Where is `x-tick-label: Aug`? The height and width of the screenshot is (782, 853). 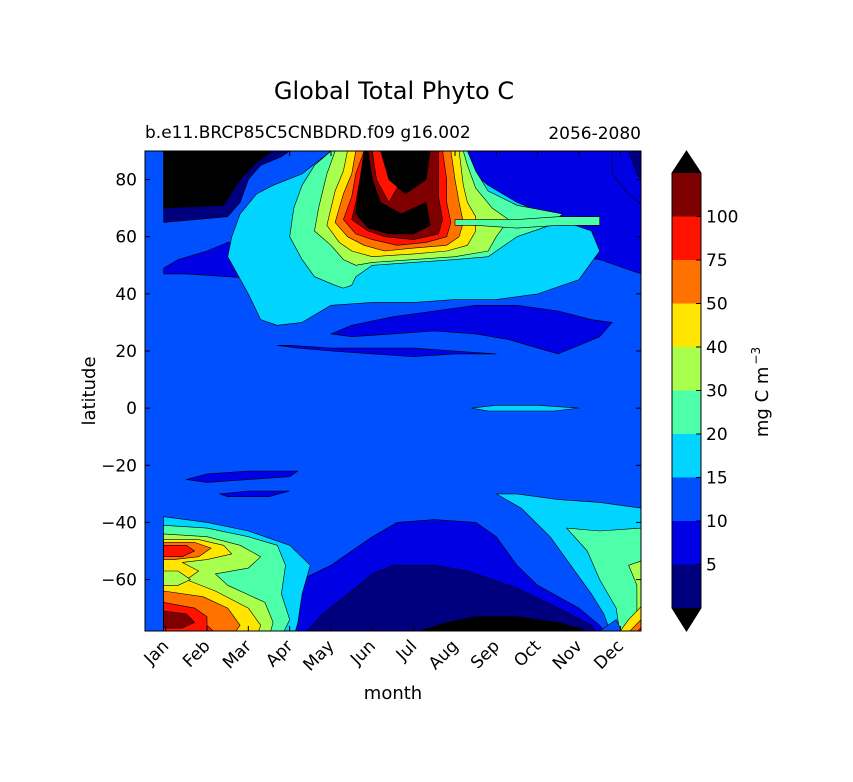
x-tick-label: Aug is located at coordinates (444, 655).